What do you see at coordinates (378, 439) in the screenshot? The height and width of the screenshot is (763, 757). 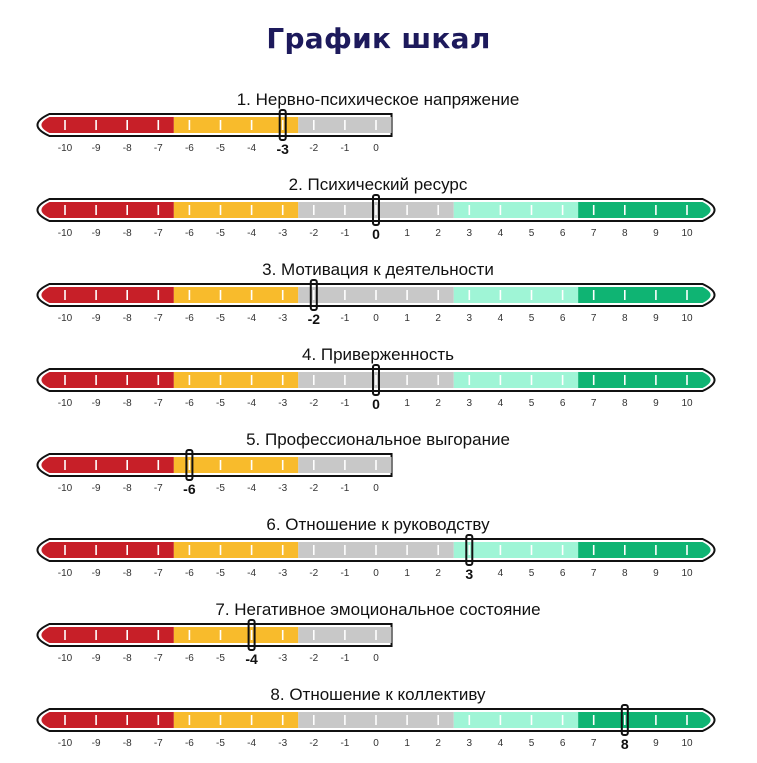 I see `scale-label: 5. Профессиональное выгорание` at bounding box center [378, 439].